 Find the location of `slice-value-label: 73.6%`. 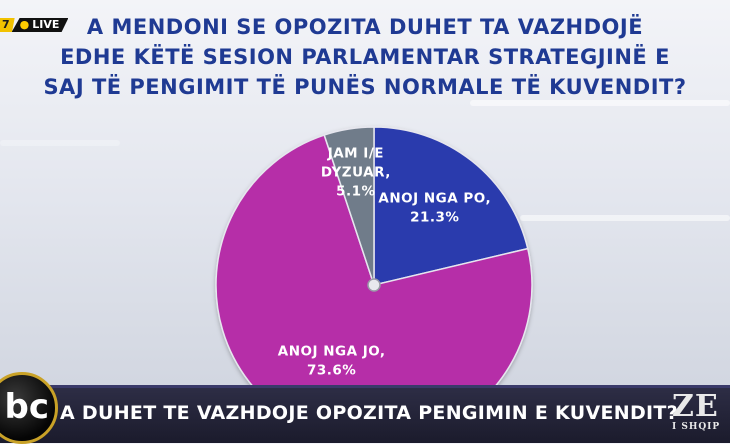

slice-value-label: 73.6% is located at coordinates (331, 370).